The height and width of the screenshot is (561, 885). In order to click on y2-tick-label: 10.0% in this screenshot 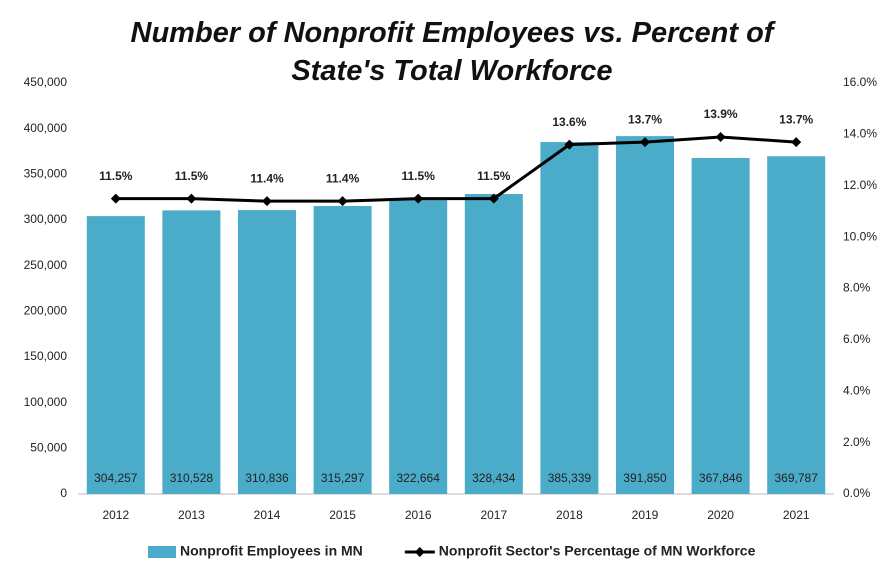, I will do `click(860, 236)`.